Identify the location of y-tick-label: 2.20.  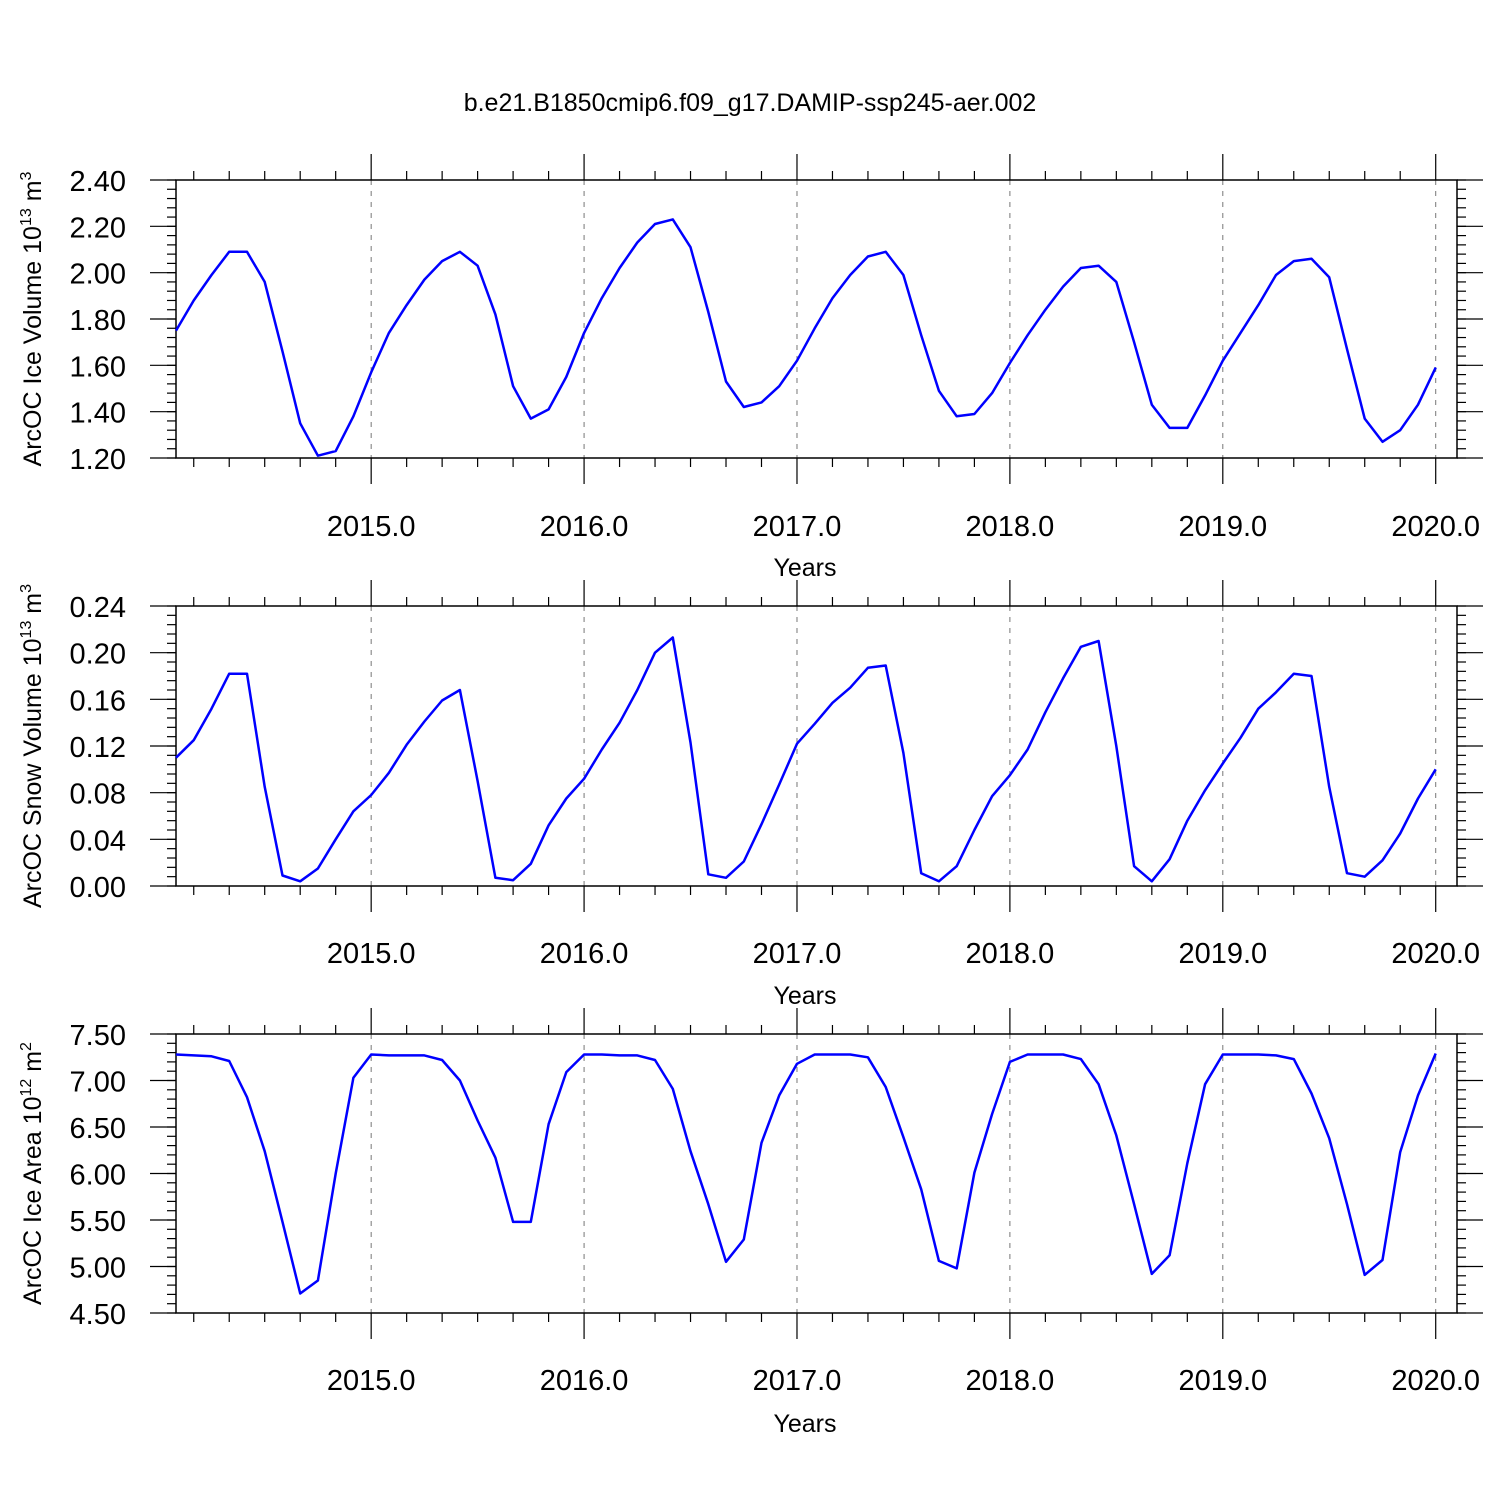
(98, 228).